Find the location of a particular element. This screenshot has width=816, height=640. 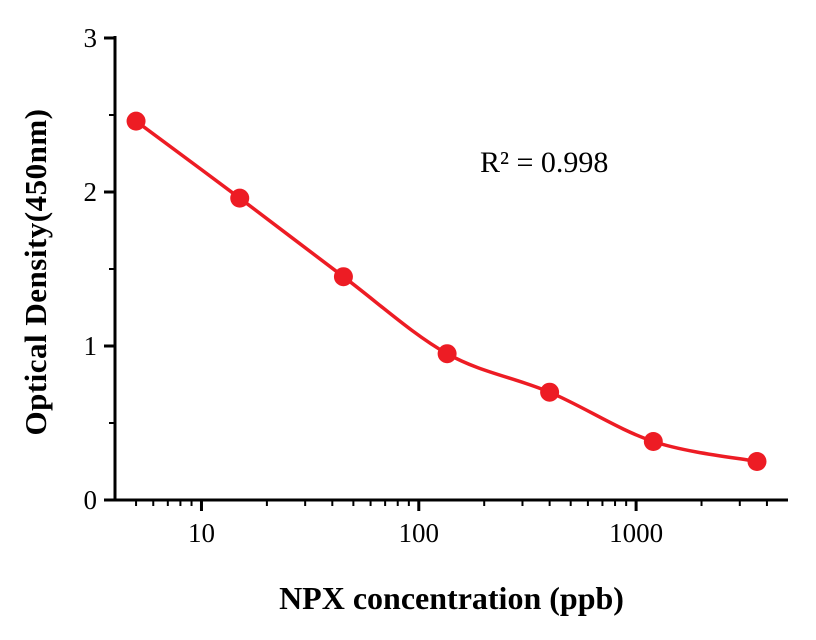

y-tick-label: 1 is located at coordinates (91, 346).